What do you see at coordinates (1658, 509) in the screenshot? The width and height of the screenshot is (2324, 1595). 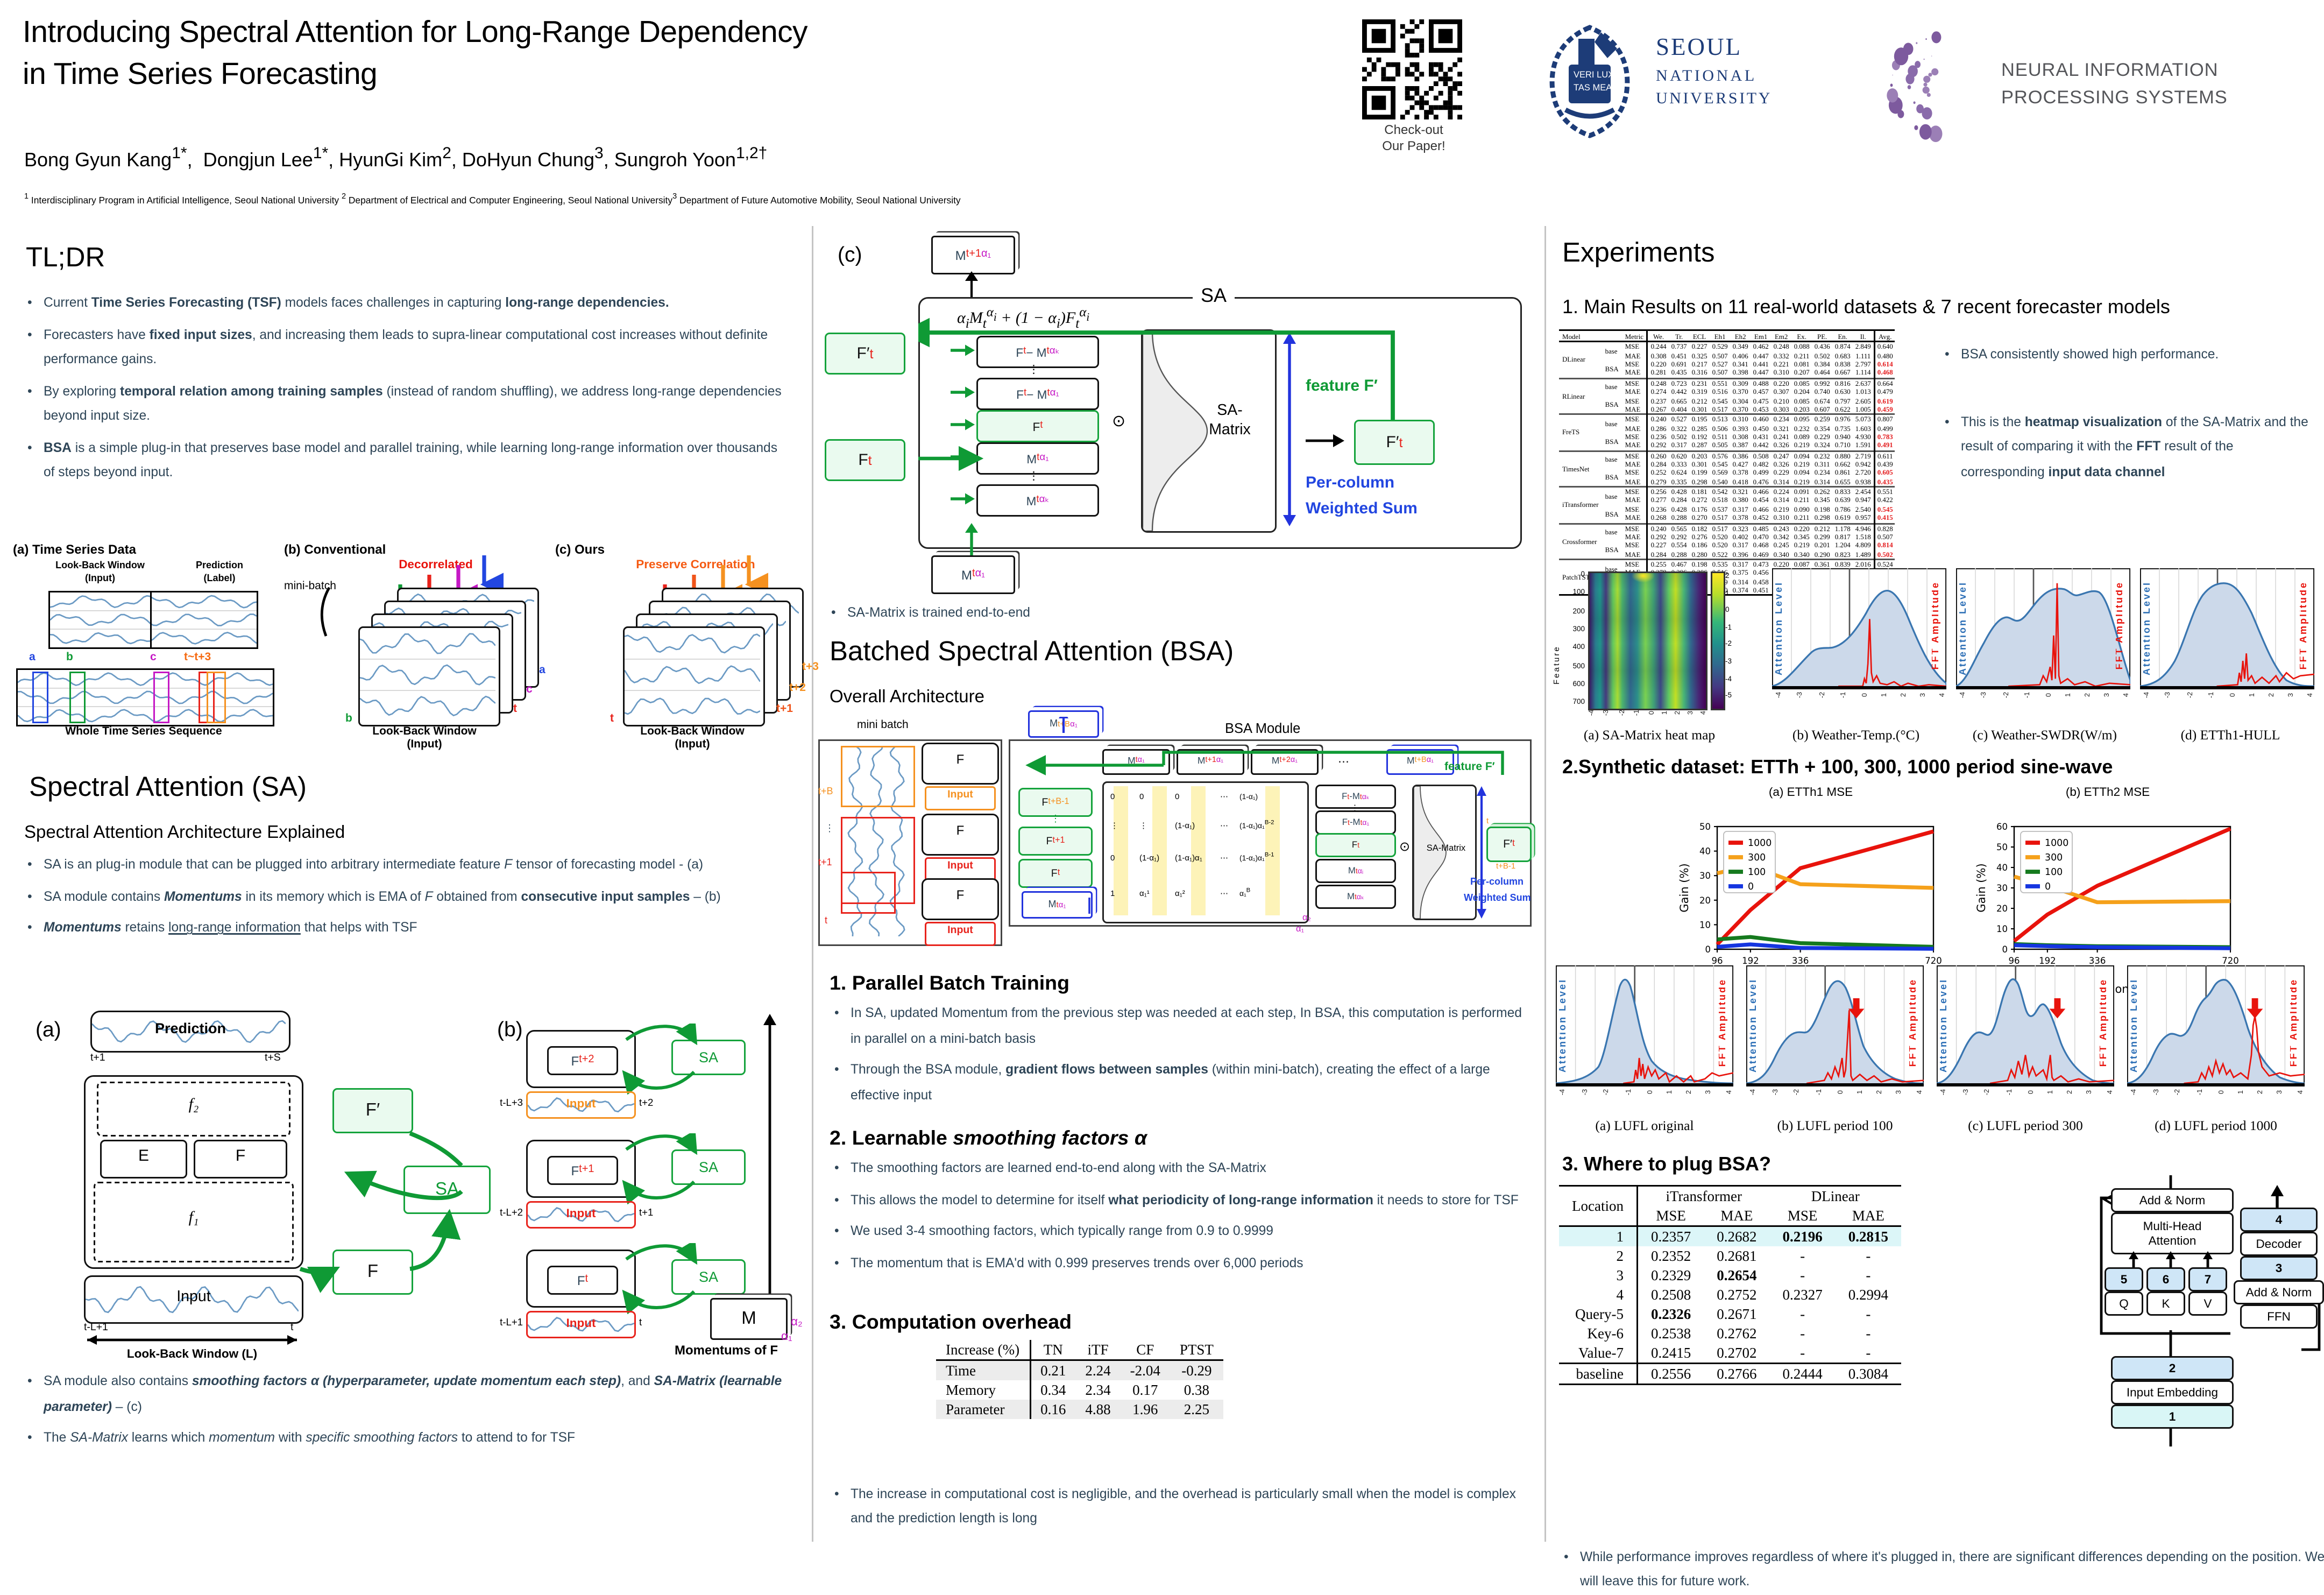 I see `table-cell: 0.236` at bounding box center [1658, 509].